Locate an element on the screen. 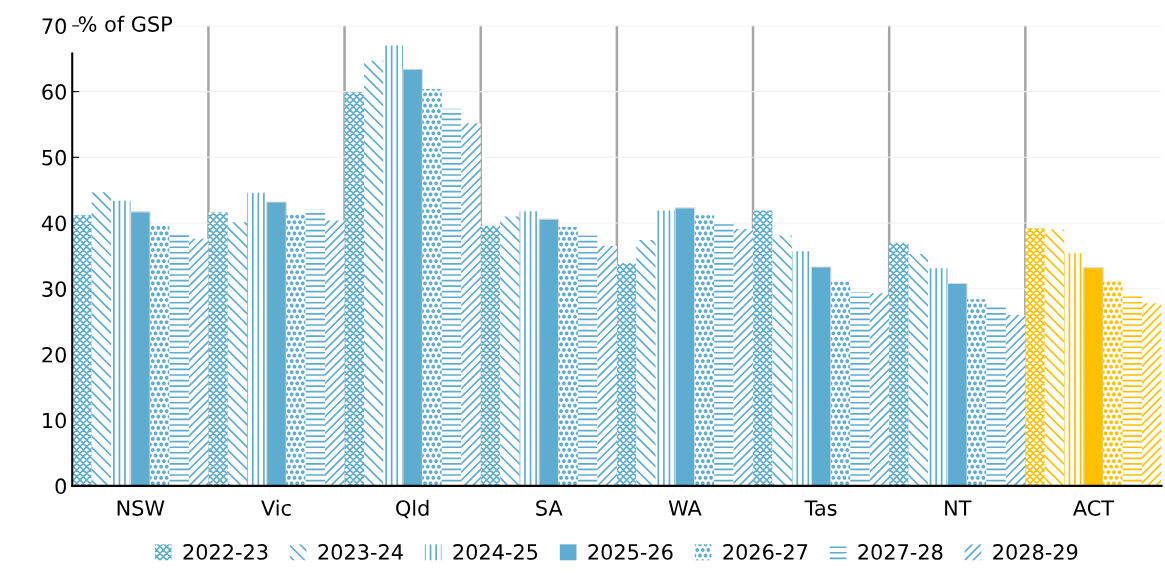 The image size is (1165, 575). y-tick-label: 20 is located at coordinates (54, 354).